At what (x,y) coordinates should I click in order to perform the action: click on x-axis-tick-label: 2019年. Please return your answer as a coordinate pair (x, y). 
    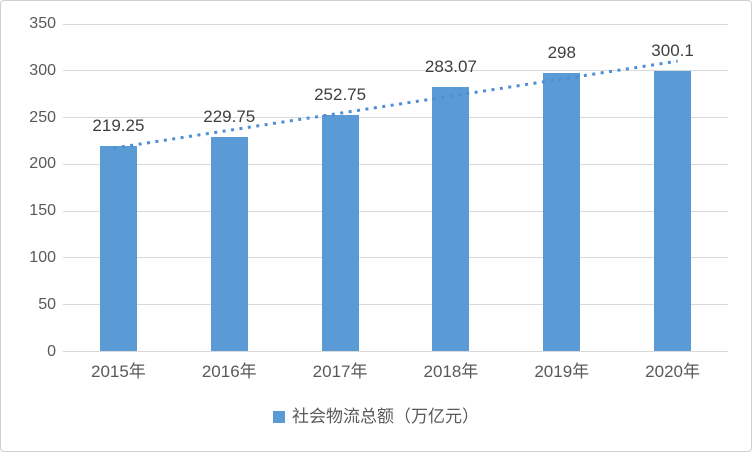
    Looking at the image, I should click on (562, 371).